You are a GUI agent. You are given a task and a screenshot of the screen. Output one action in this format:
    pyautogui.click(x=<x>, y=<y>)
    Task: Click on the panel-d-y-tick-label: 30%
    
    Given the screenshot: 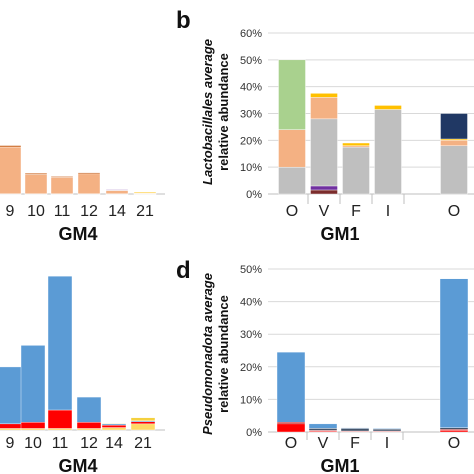 What is the action you would take?
    pyautogui.click(x=251, y=335)
    